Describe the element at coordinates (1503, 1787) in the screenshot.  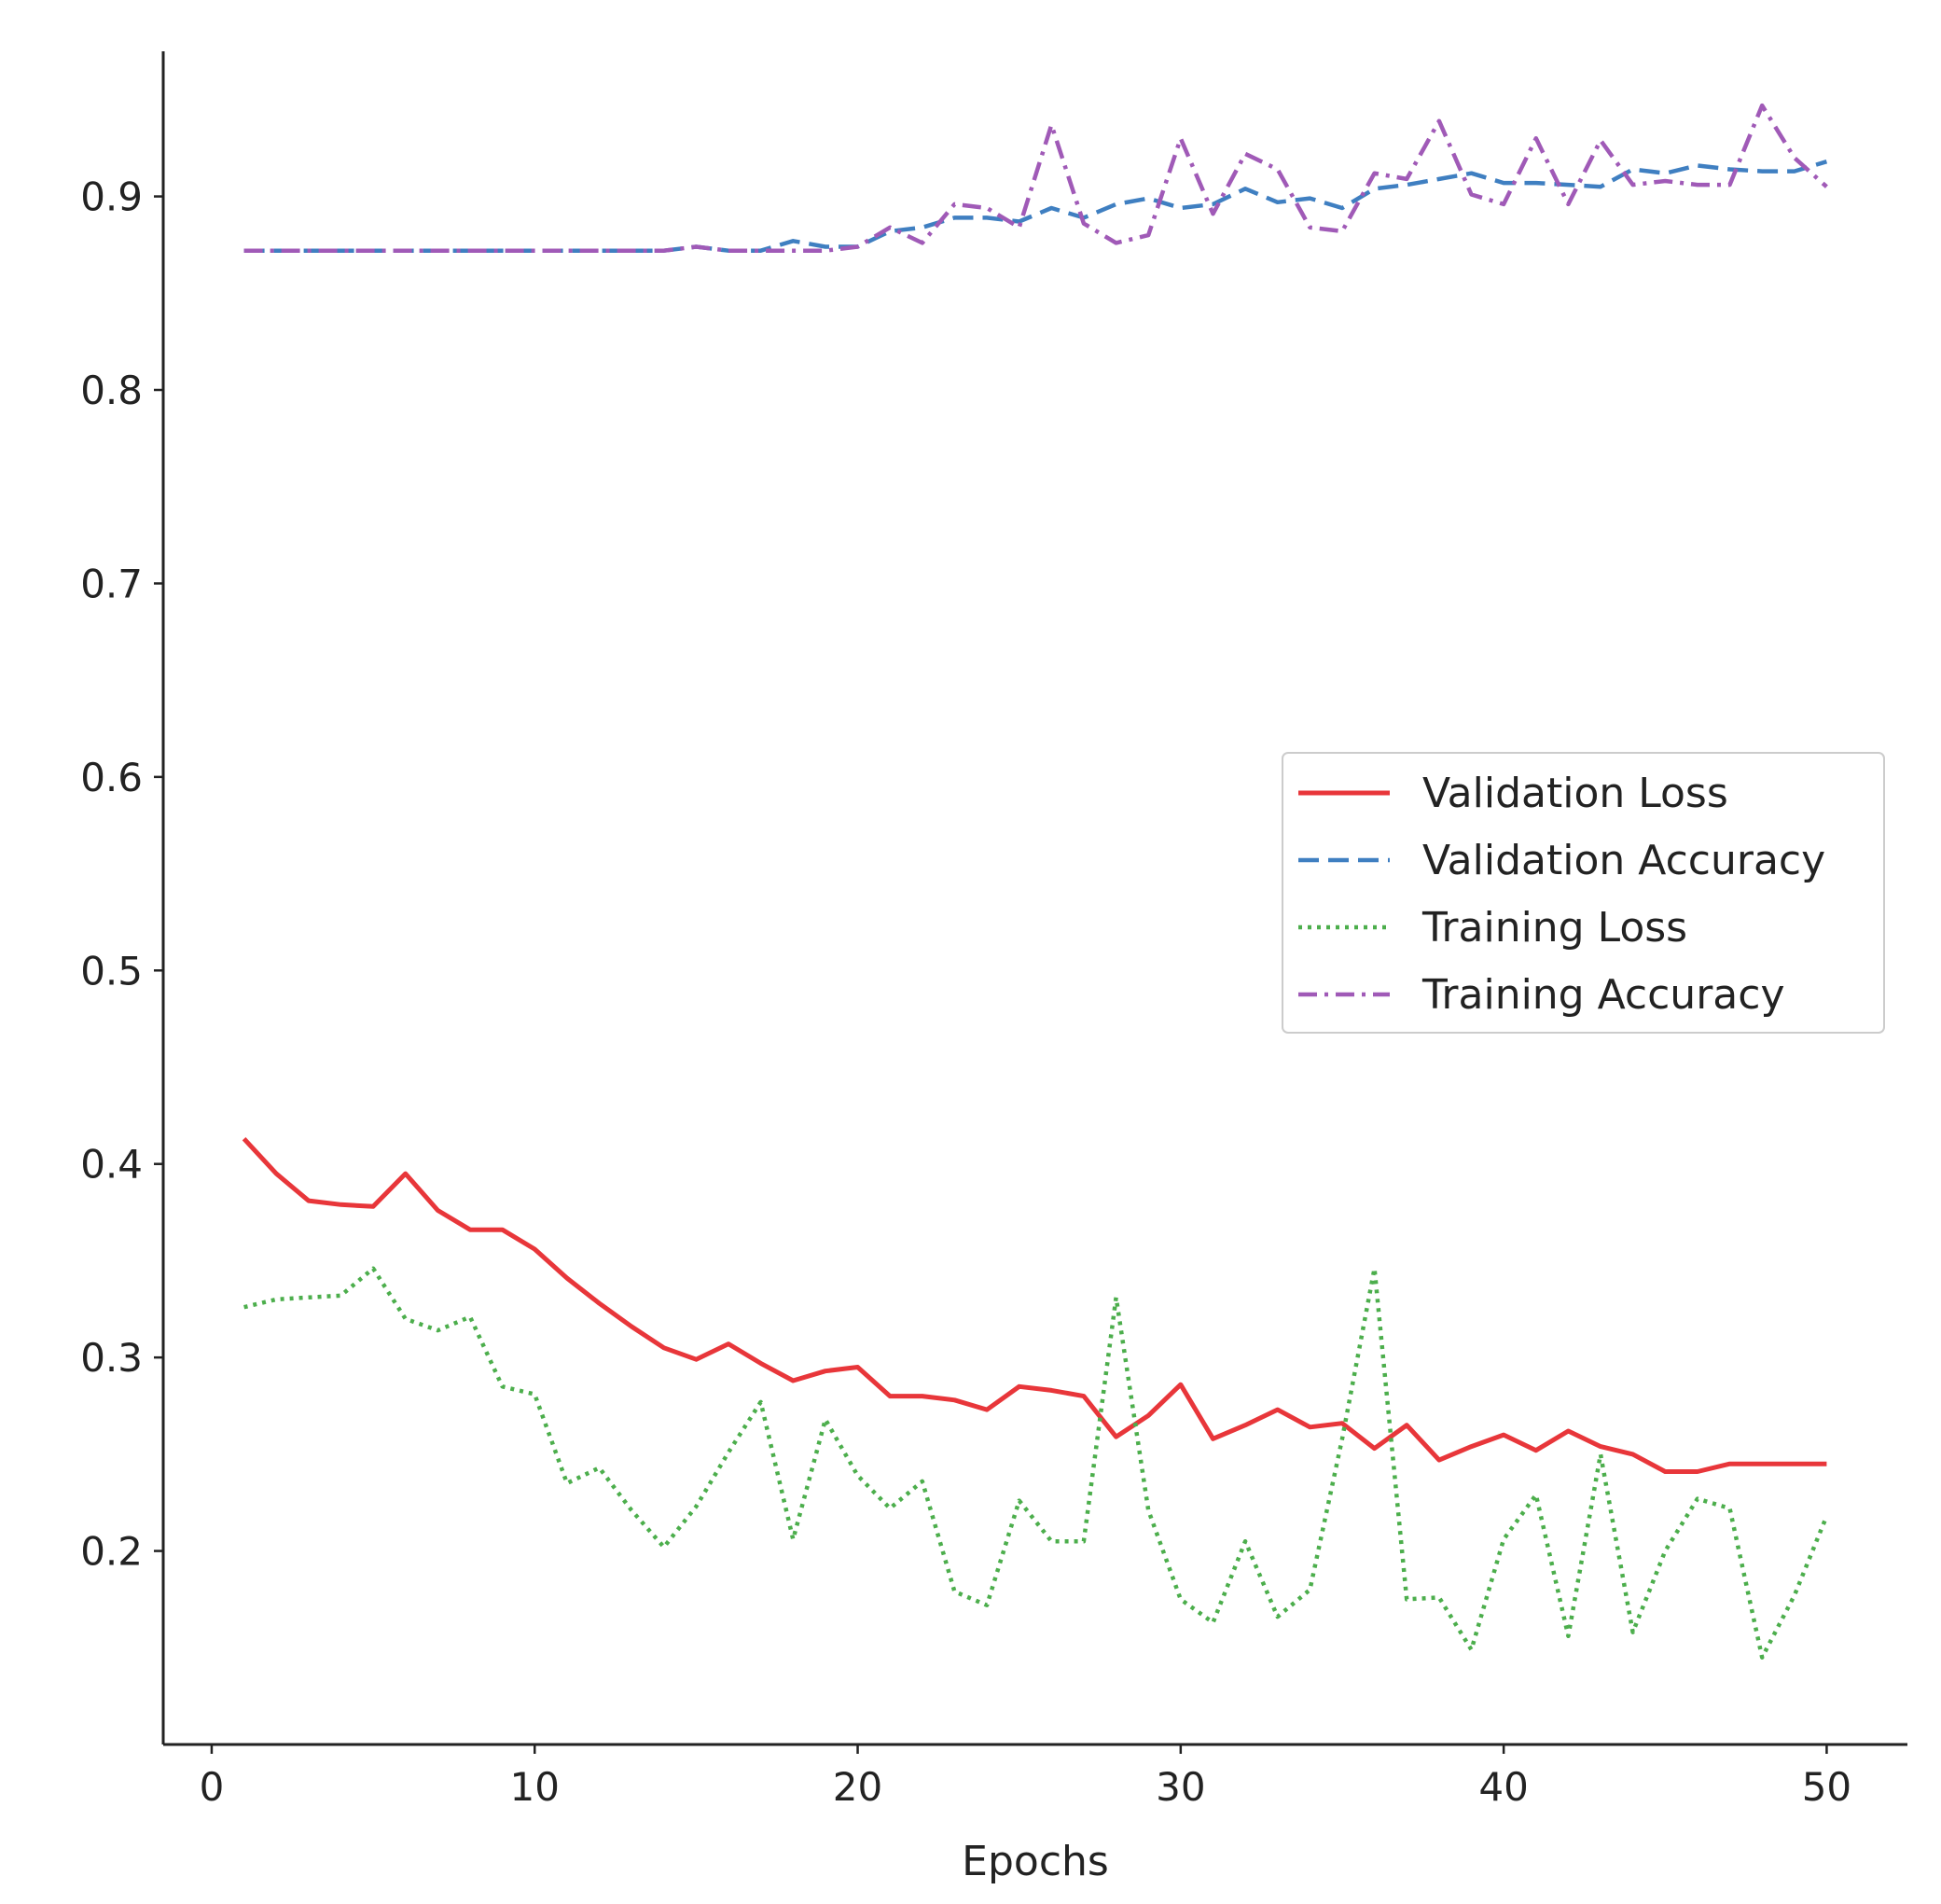
I see `x-tick-label: 40` at that location.